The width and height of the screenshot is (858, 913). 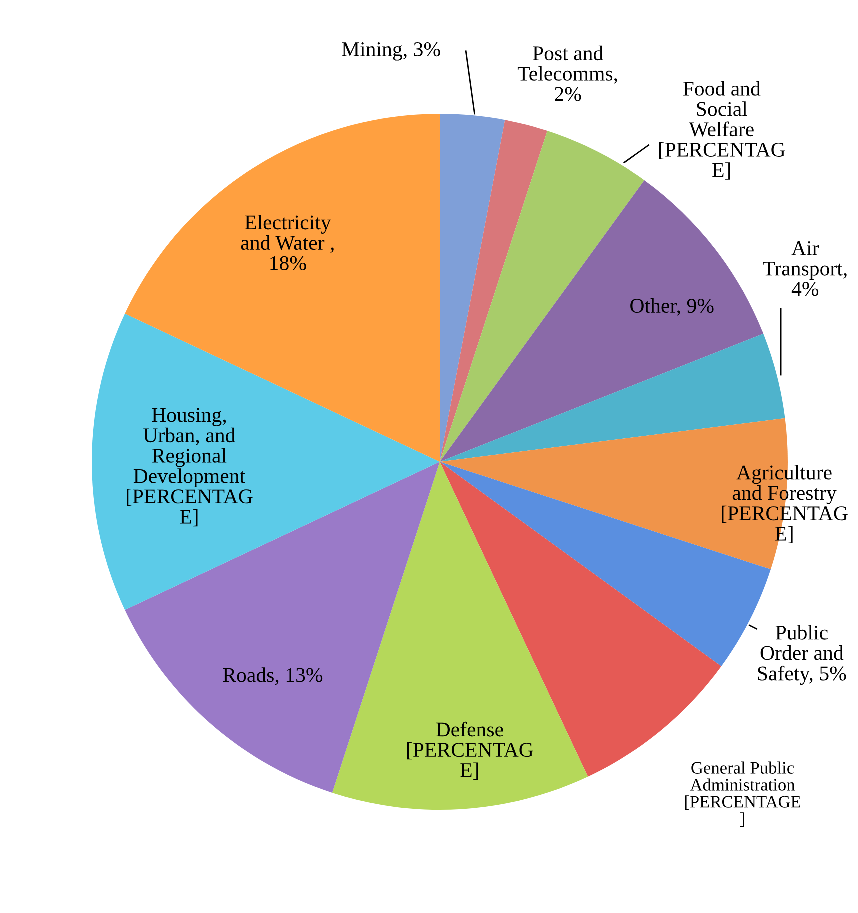 I want to click on slice-label: Defense [PERCENTAG E], so click(x=470, y=751).